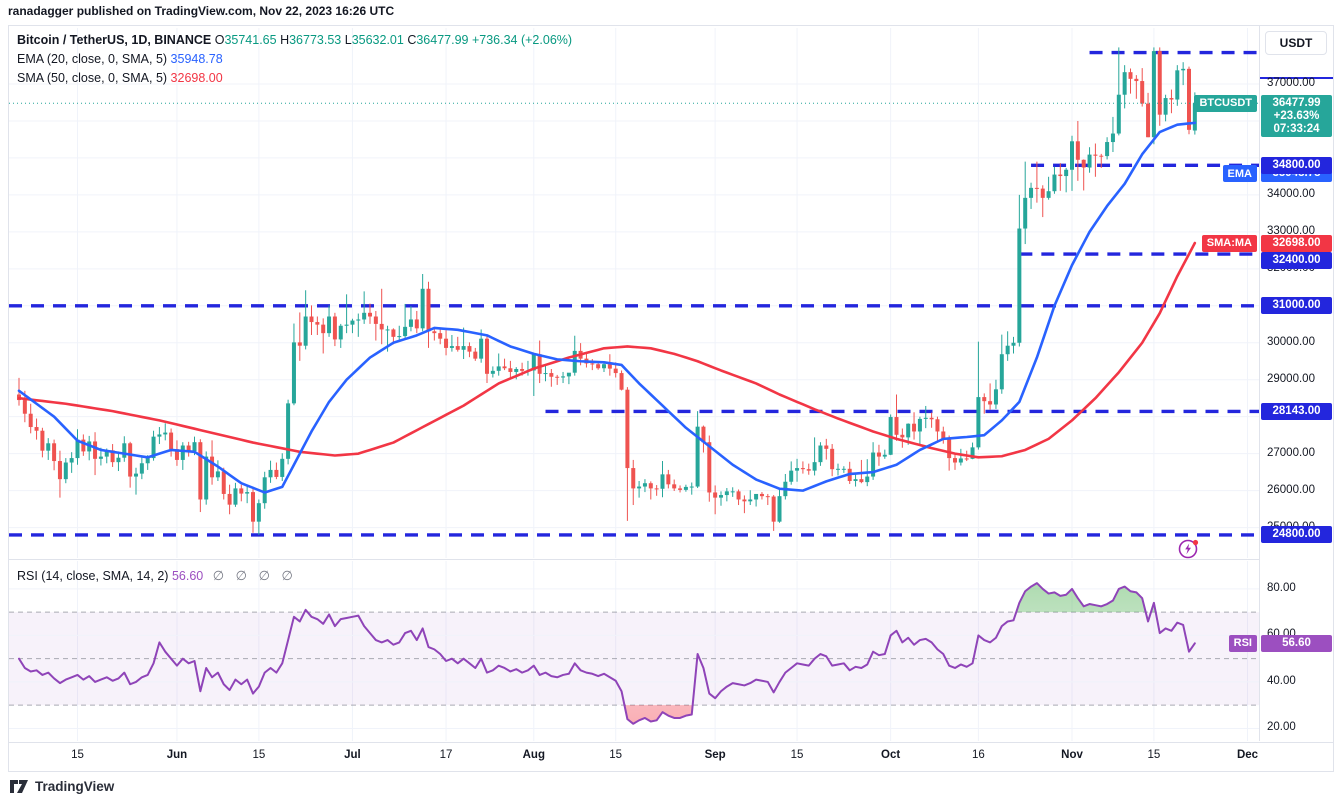 The width and height of the screenshot is (1338, 802). What do you see at coordinates (254, 575) in the screenshot?
I see `rsi-empty-values: ∅ ∅ ∅ ∅` at bounding box center [254, 575].